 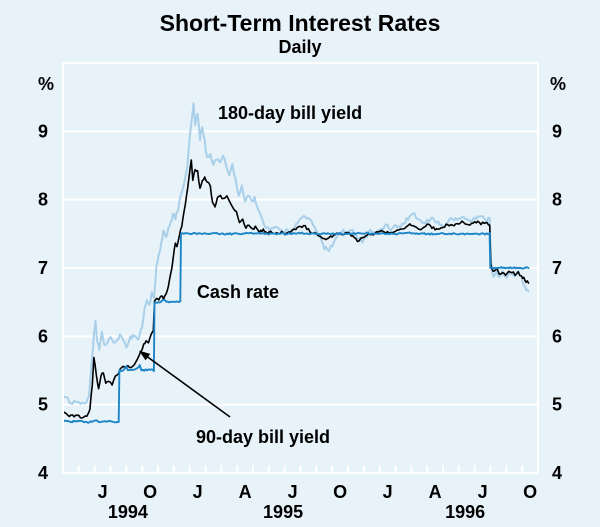 What do you see at coordinates (557, 405) in the screenshot?
I see `y-tick-label-right: 5` at bounding box center [557, 405].